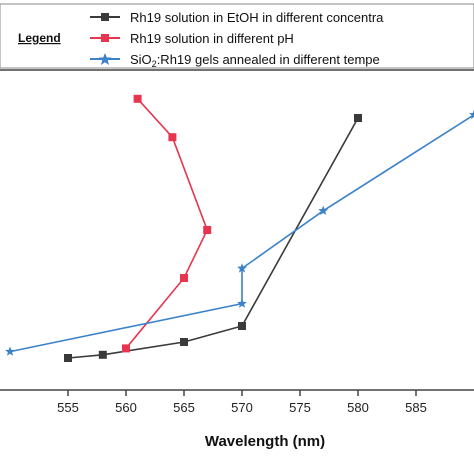  What do you see at coordinates (265, 441) in the screenshot?
I see `x-axis-title: Wavelength (nm)` at bounding box center [265, 441].